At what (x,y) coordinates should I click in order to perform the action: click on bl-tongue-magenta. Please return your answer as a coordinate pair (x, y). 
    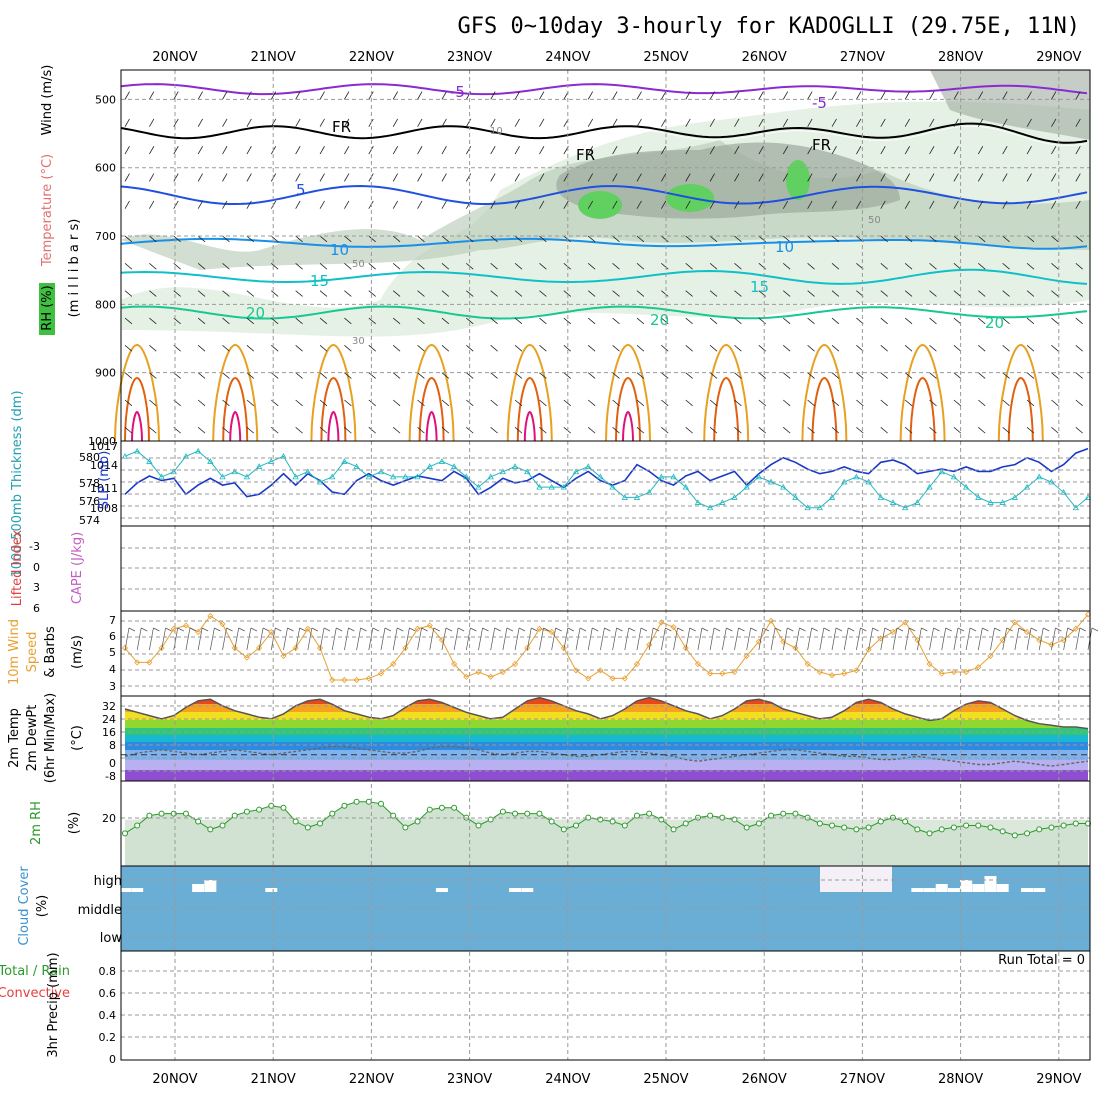
    Looking at the image, I should click on (137, 426).